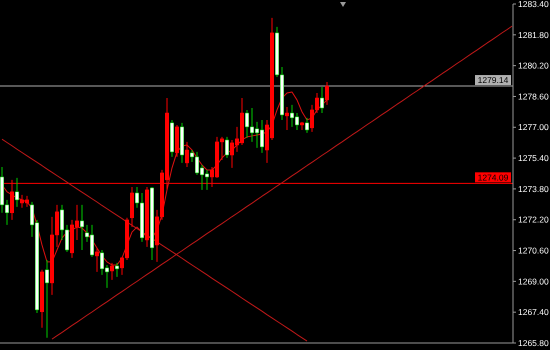  I want to click on y-tick-label: 1281.80, so click(533, 35).